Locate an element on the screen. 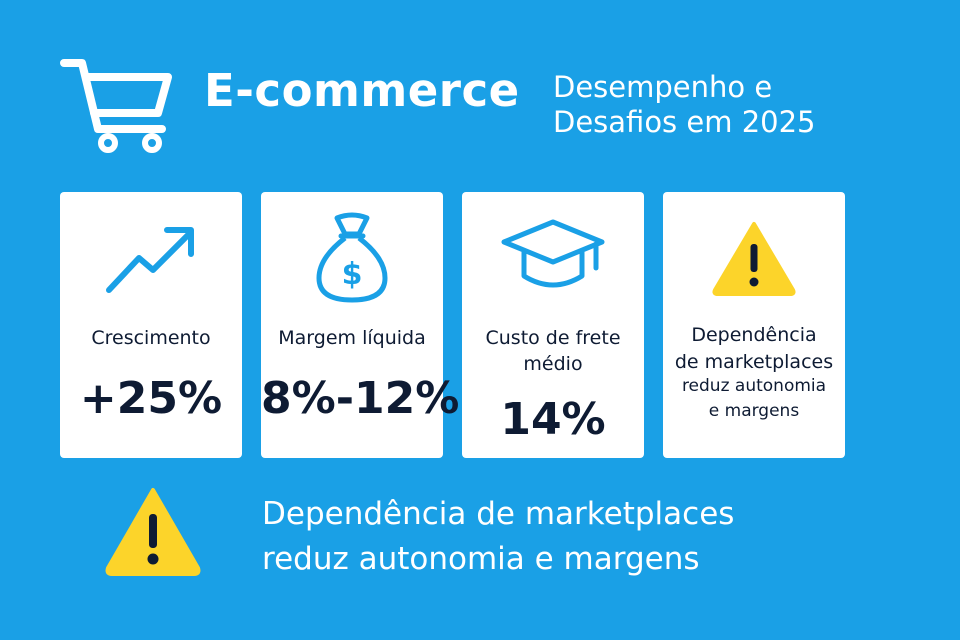 The image size is (960, 640). card-label: Margem líquida is located at coordinates (352, 338).